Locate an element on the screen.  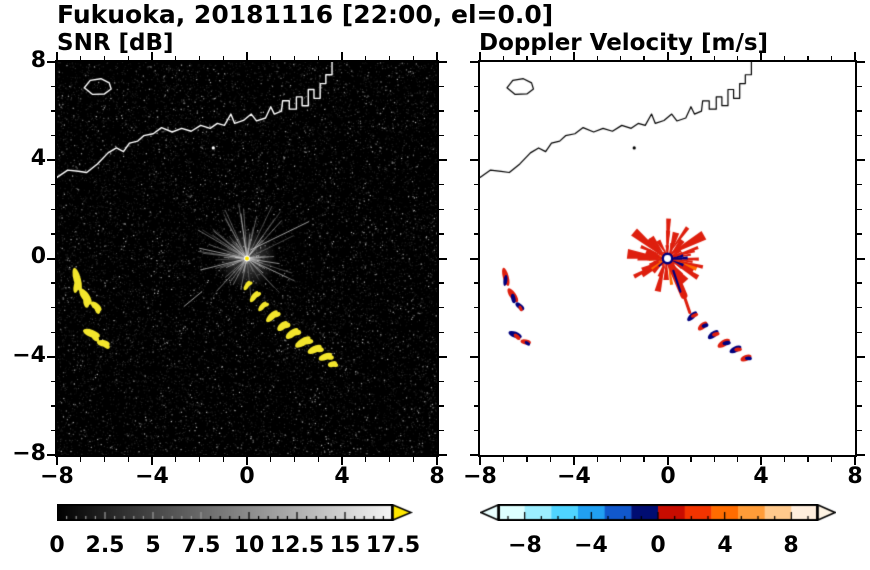
y-tick-label: 8 is located at coordinates (38, 60).